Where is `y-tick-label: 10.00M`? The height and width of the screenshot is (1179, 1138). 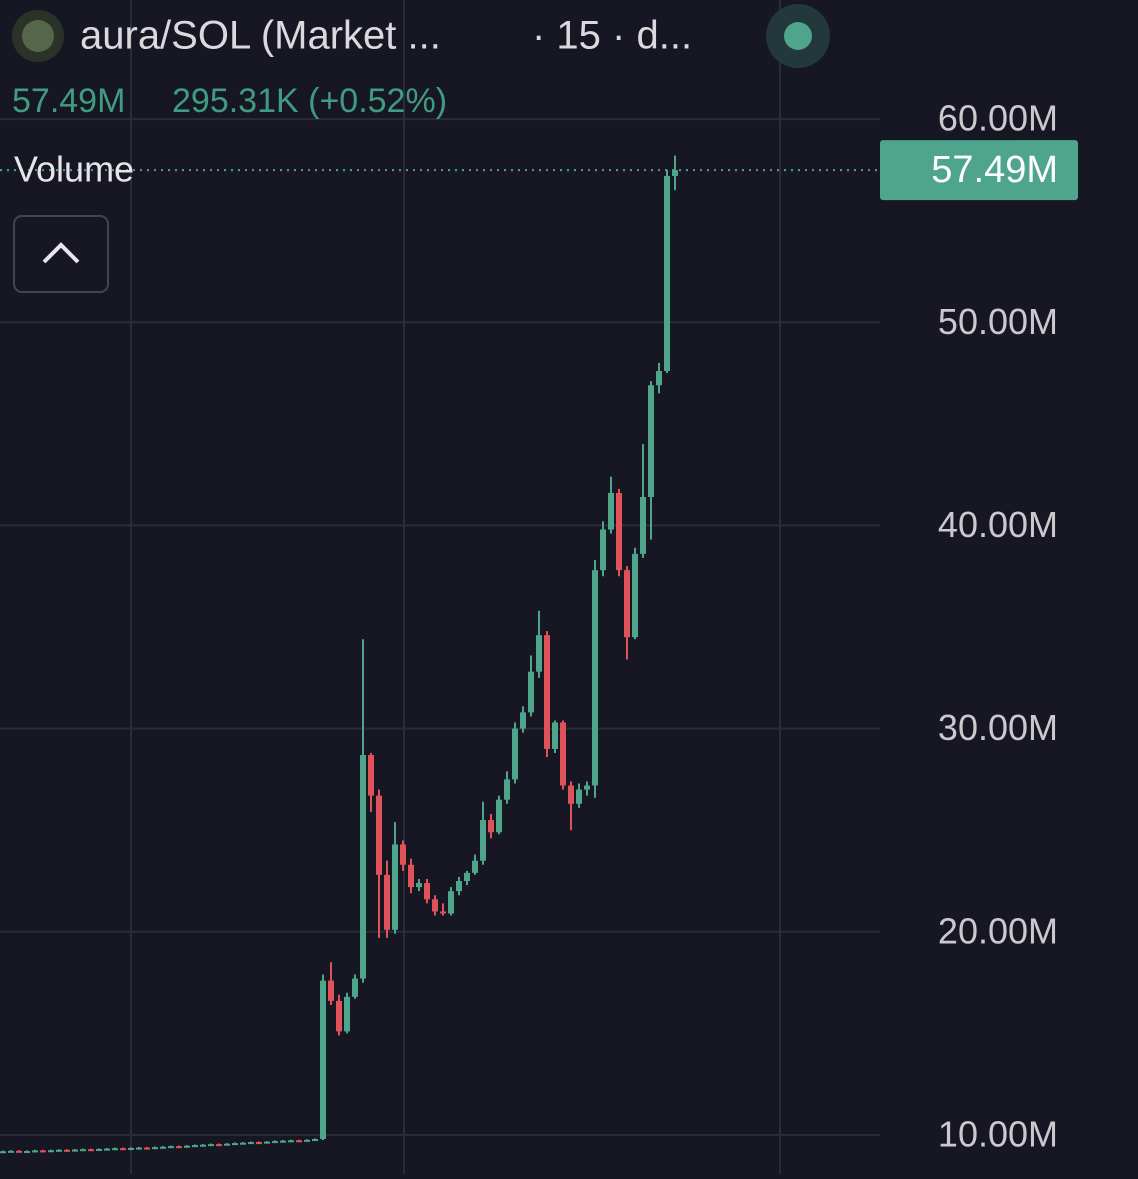
y-tick-label: 10.00M is located at coordinates (998, 1134).